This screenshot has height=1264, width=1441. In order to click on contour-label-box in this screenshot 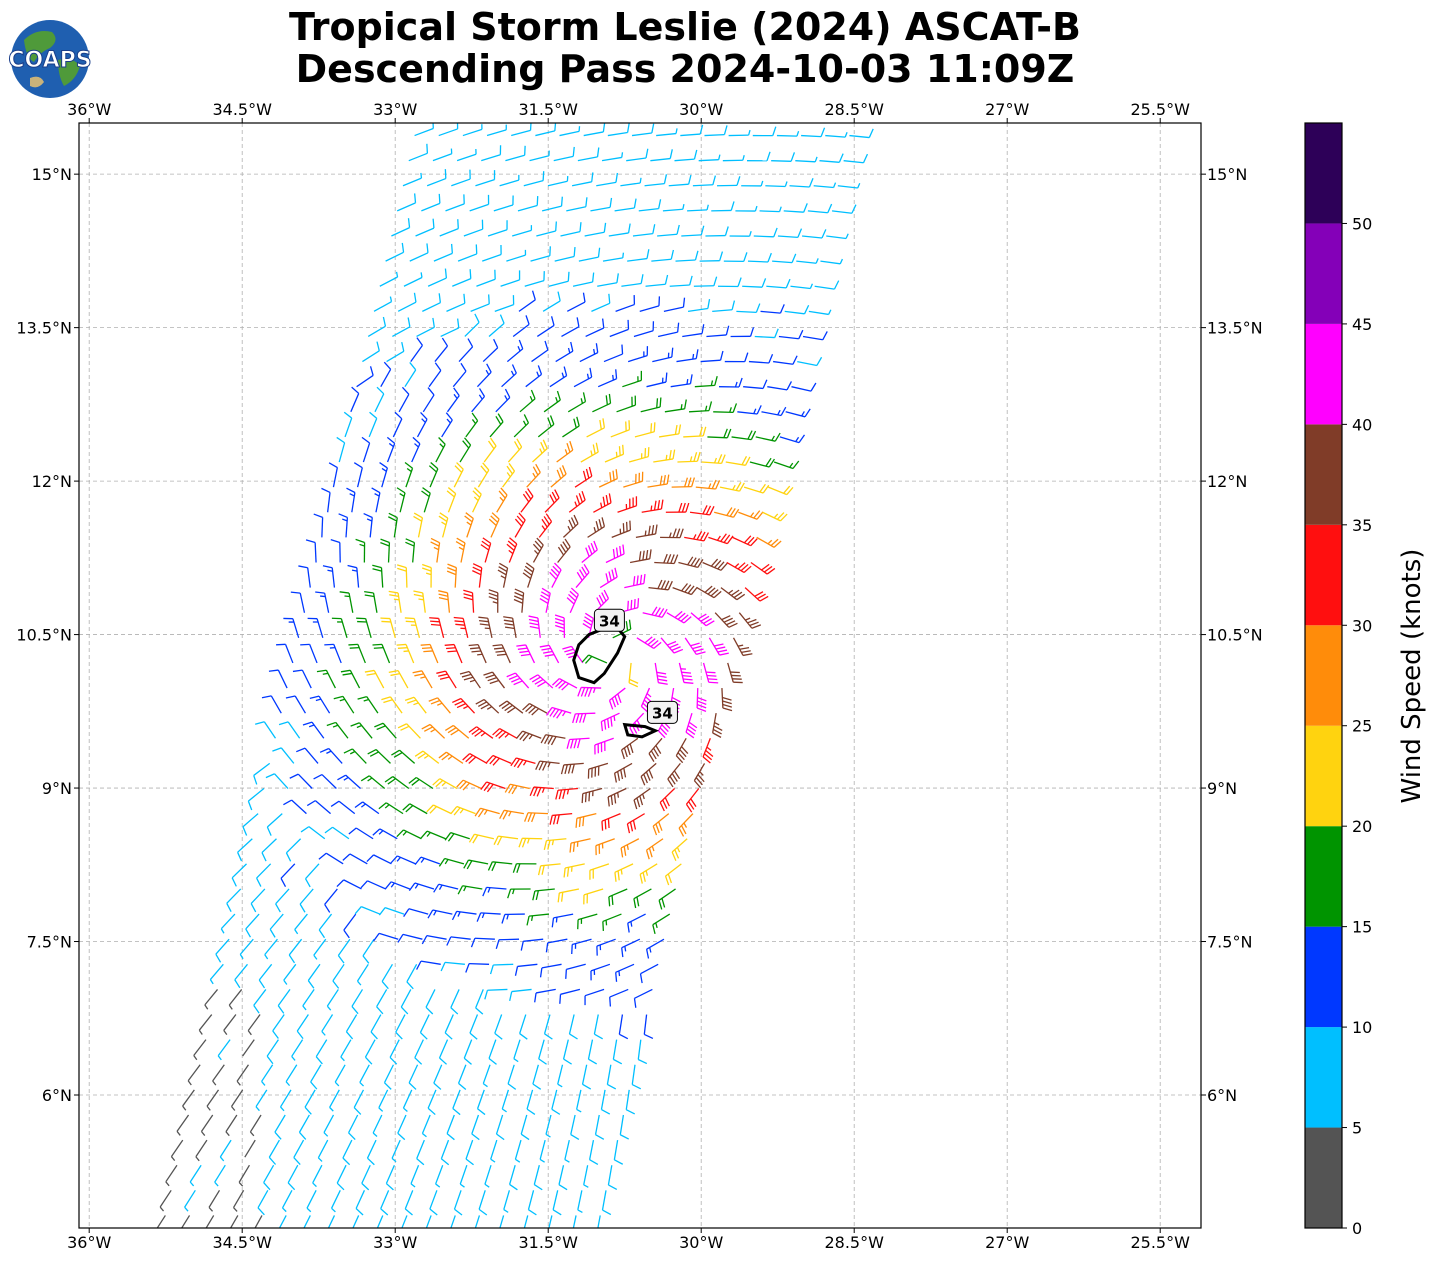, I will do `click(609, 620)`.